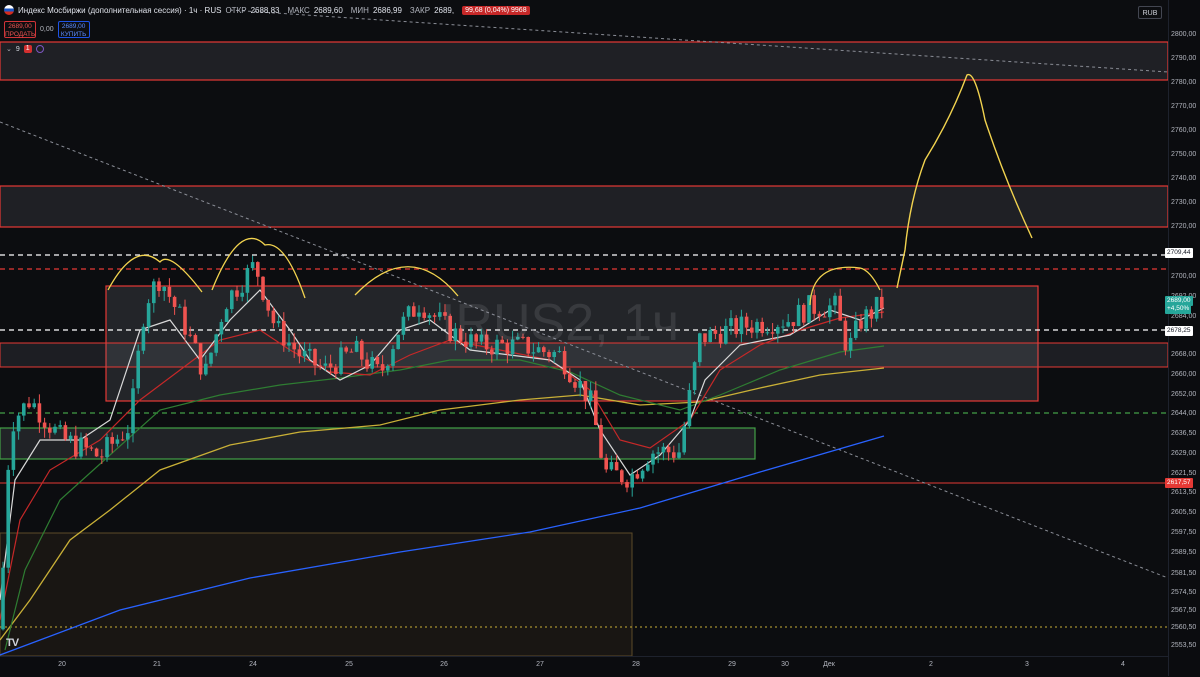  What do you see at coordinates (1184, 106) in the screenshot?
I see `price-tick-label: 2770,00` at bounding box center [1184, 106].